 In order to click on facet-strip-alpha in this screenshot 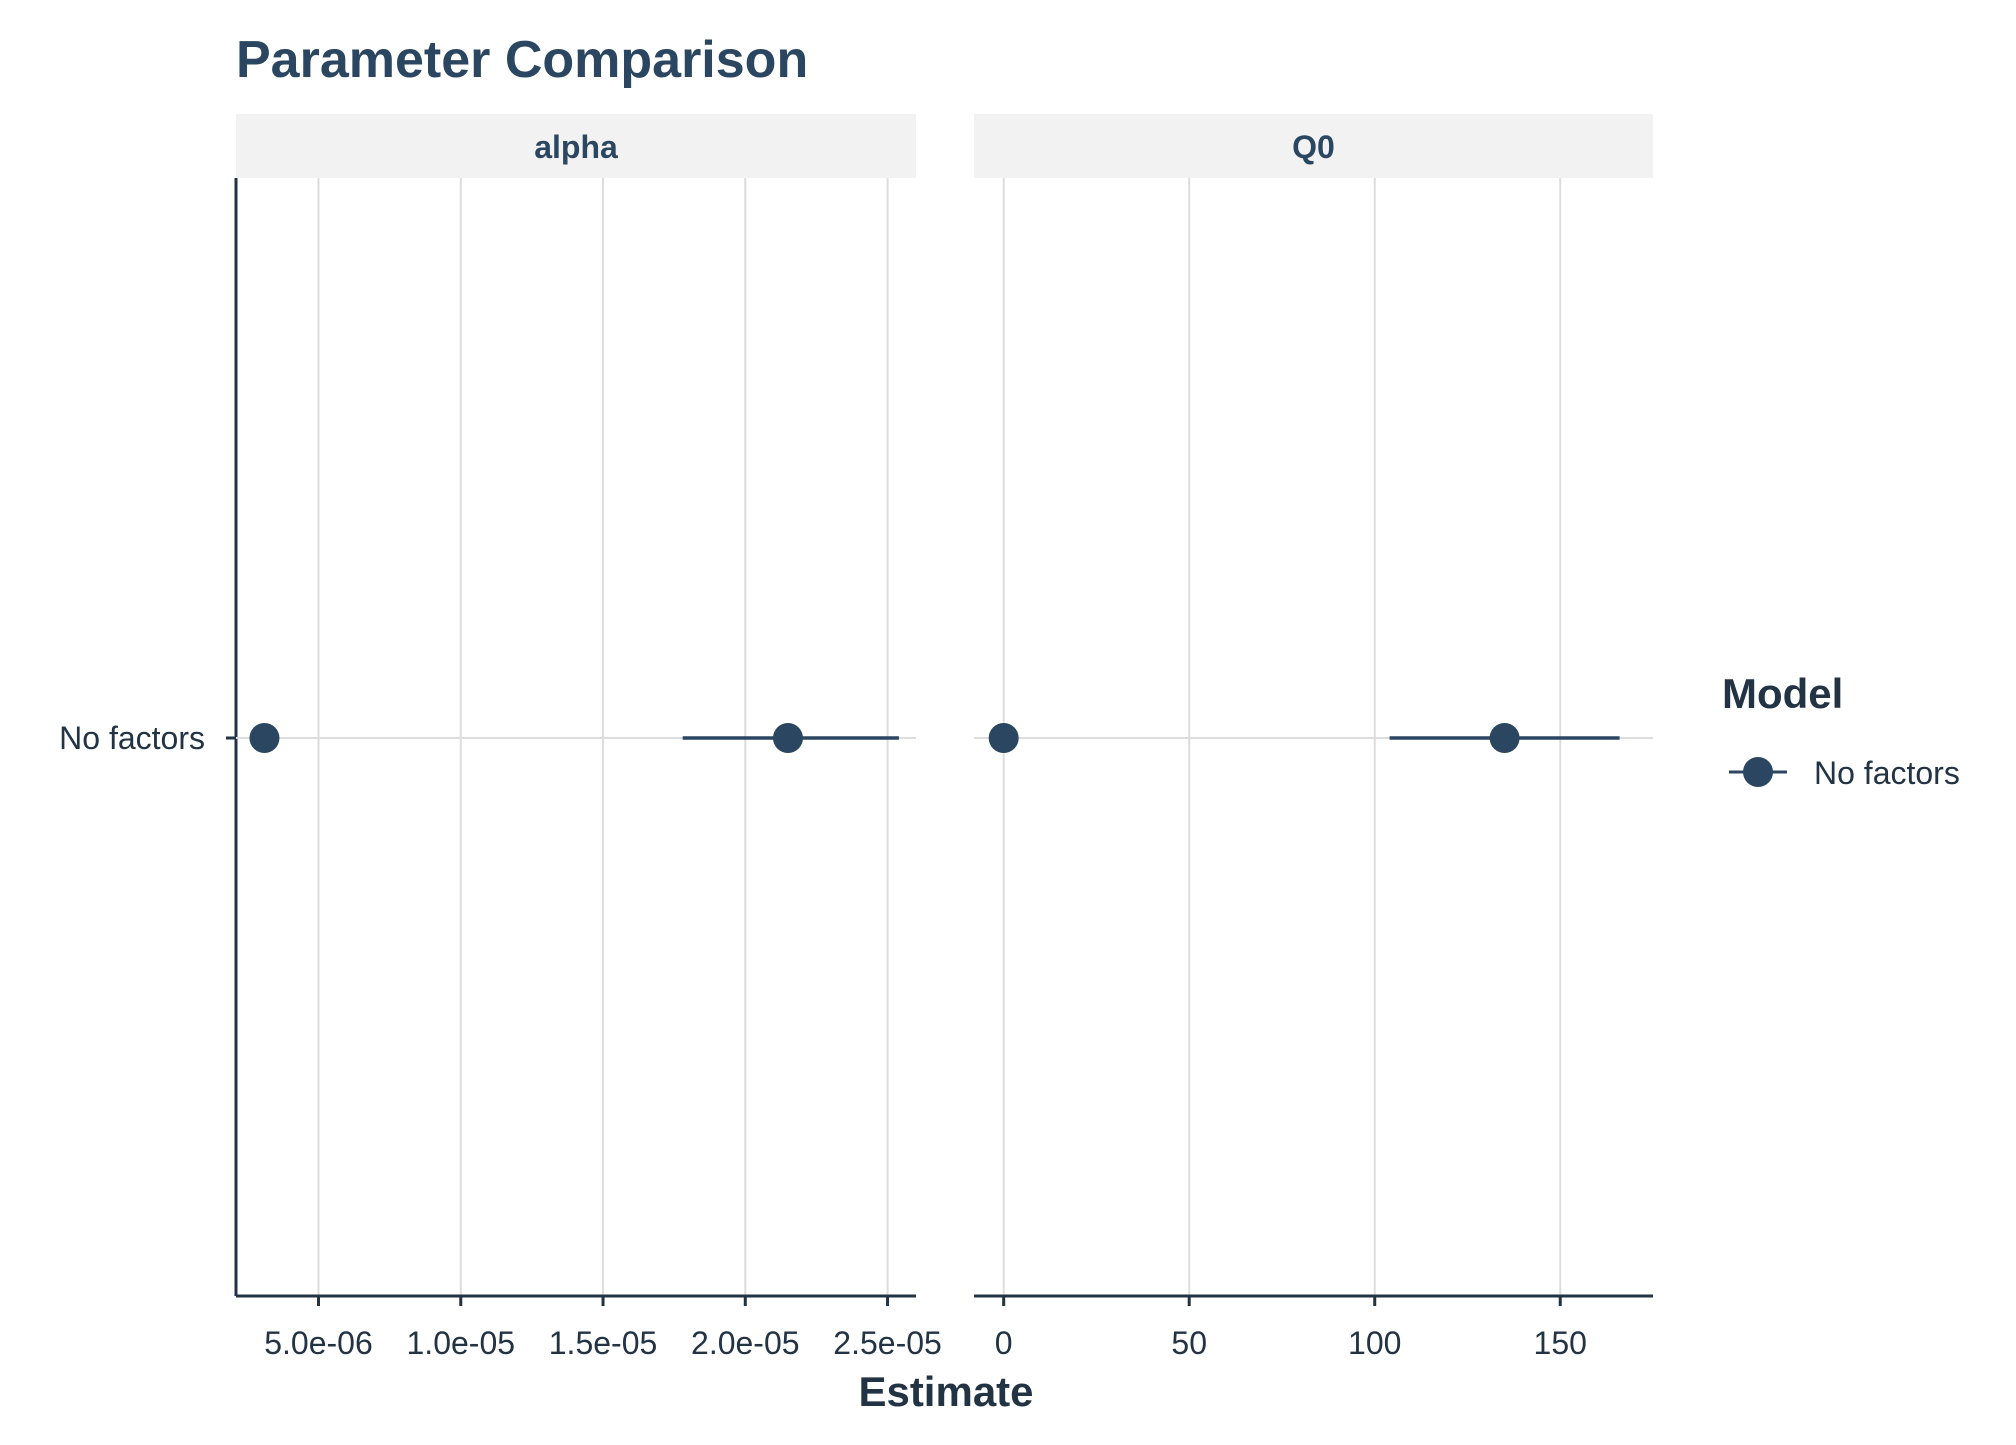, I will do `click(576, 146)`.